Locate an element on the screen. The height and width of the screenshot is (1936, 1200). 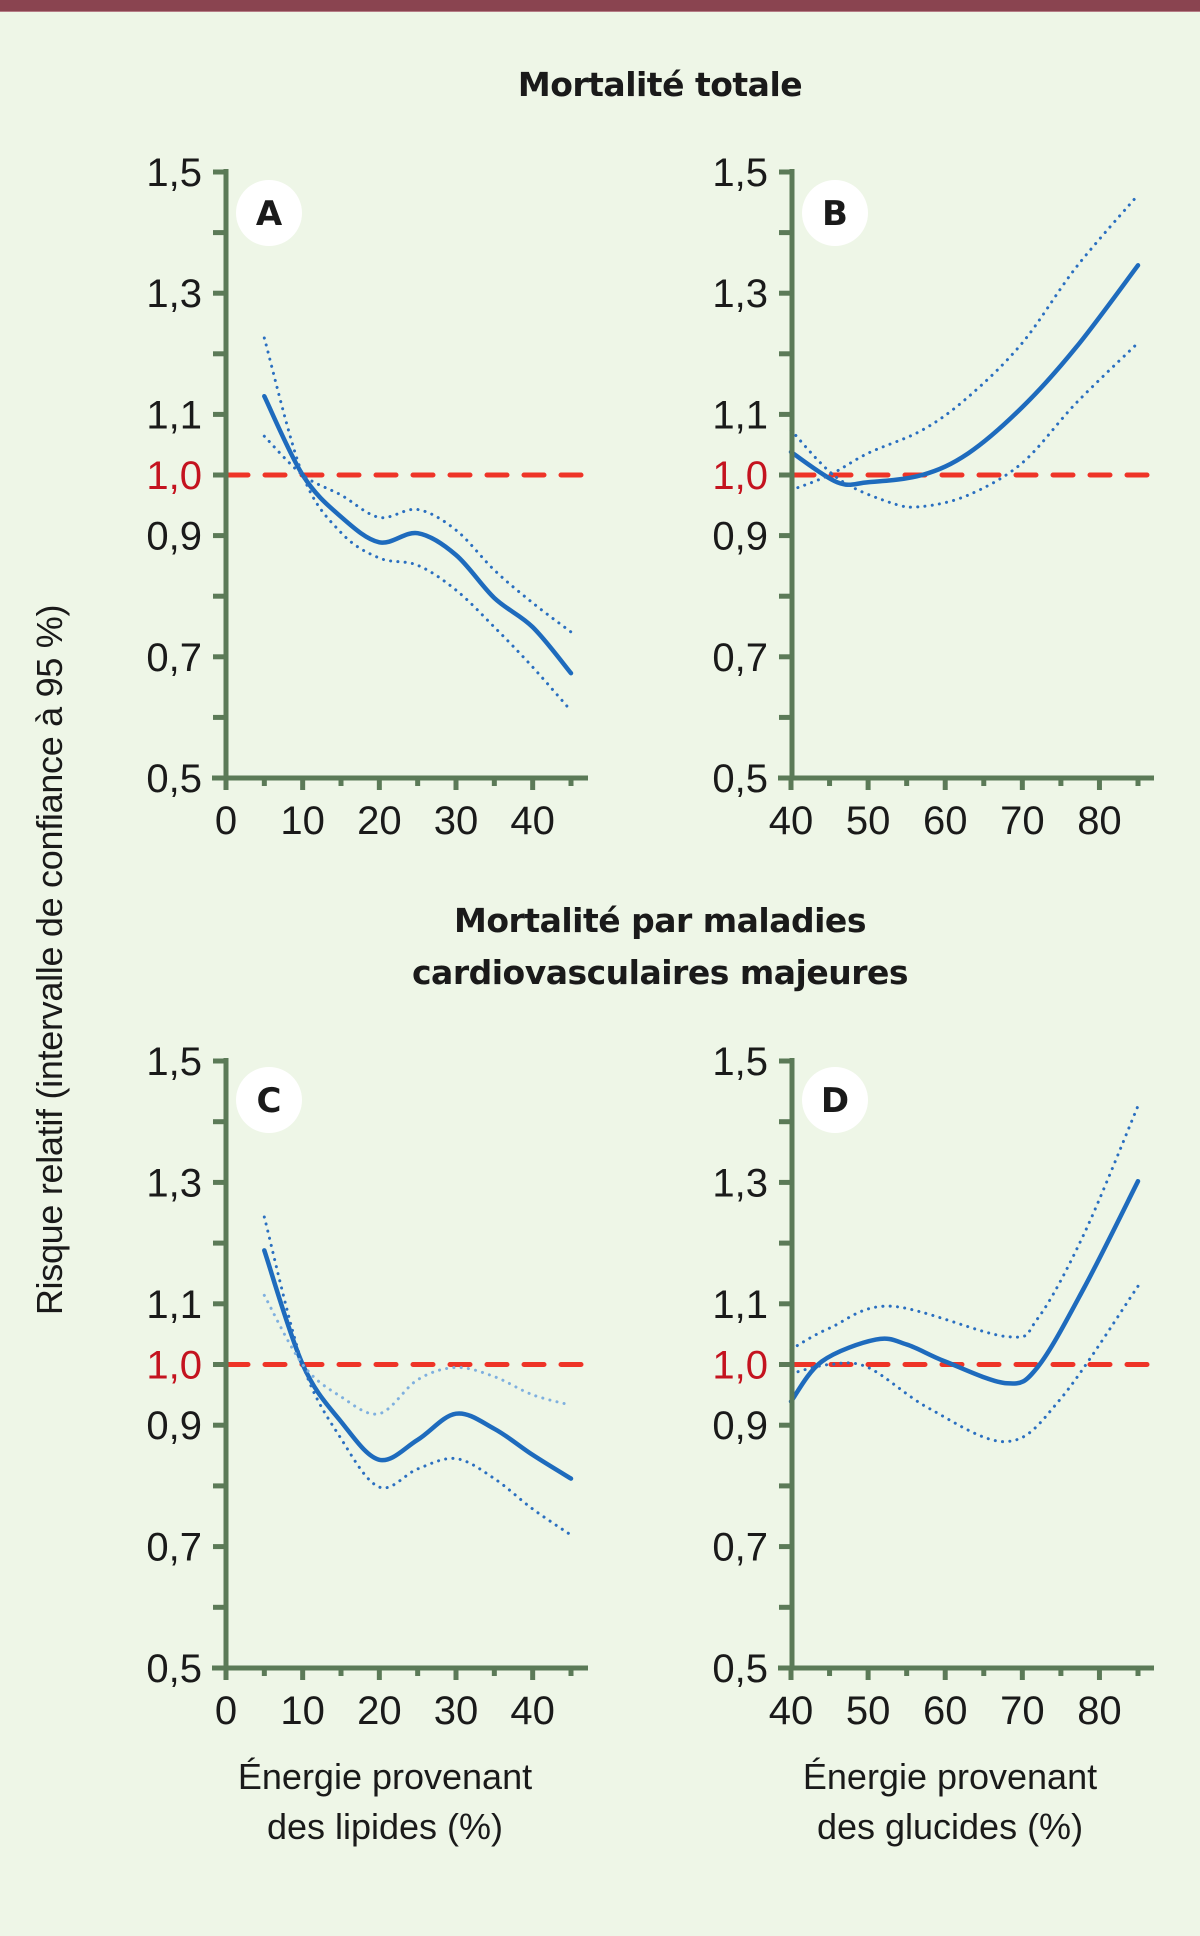
title-cv-mortality-line1: Mortalité par maladies is located at coordinates (660, 920).